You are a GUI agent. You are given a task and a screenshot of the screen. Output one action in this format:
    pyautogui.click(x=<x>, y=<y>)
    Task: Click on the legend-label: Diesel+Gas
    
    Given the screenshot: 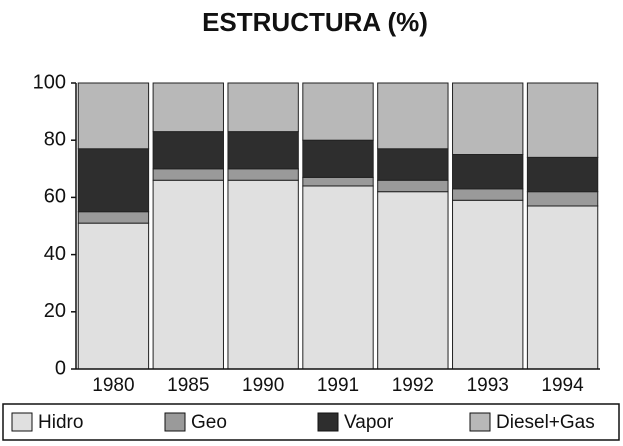 What is the action you would take?
    pyautogui.click(x=545, y=422)
    